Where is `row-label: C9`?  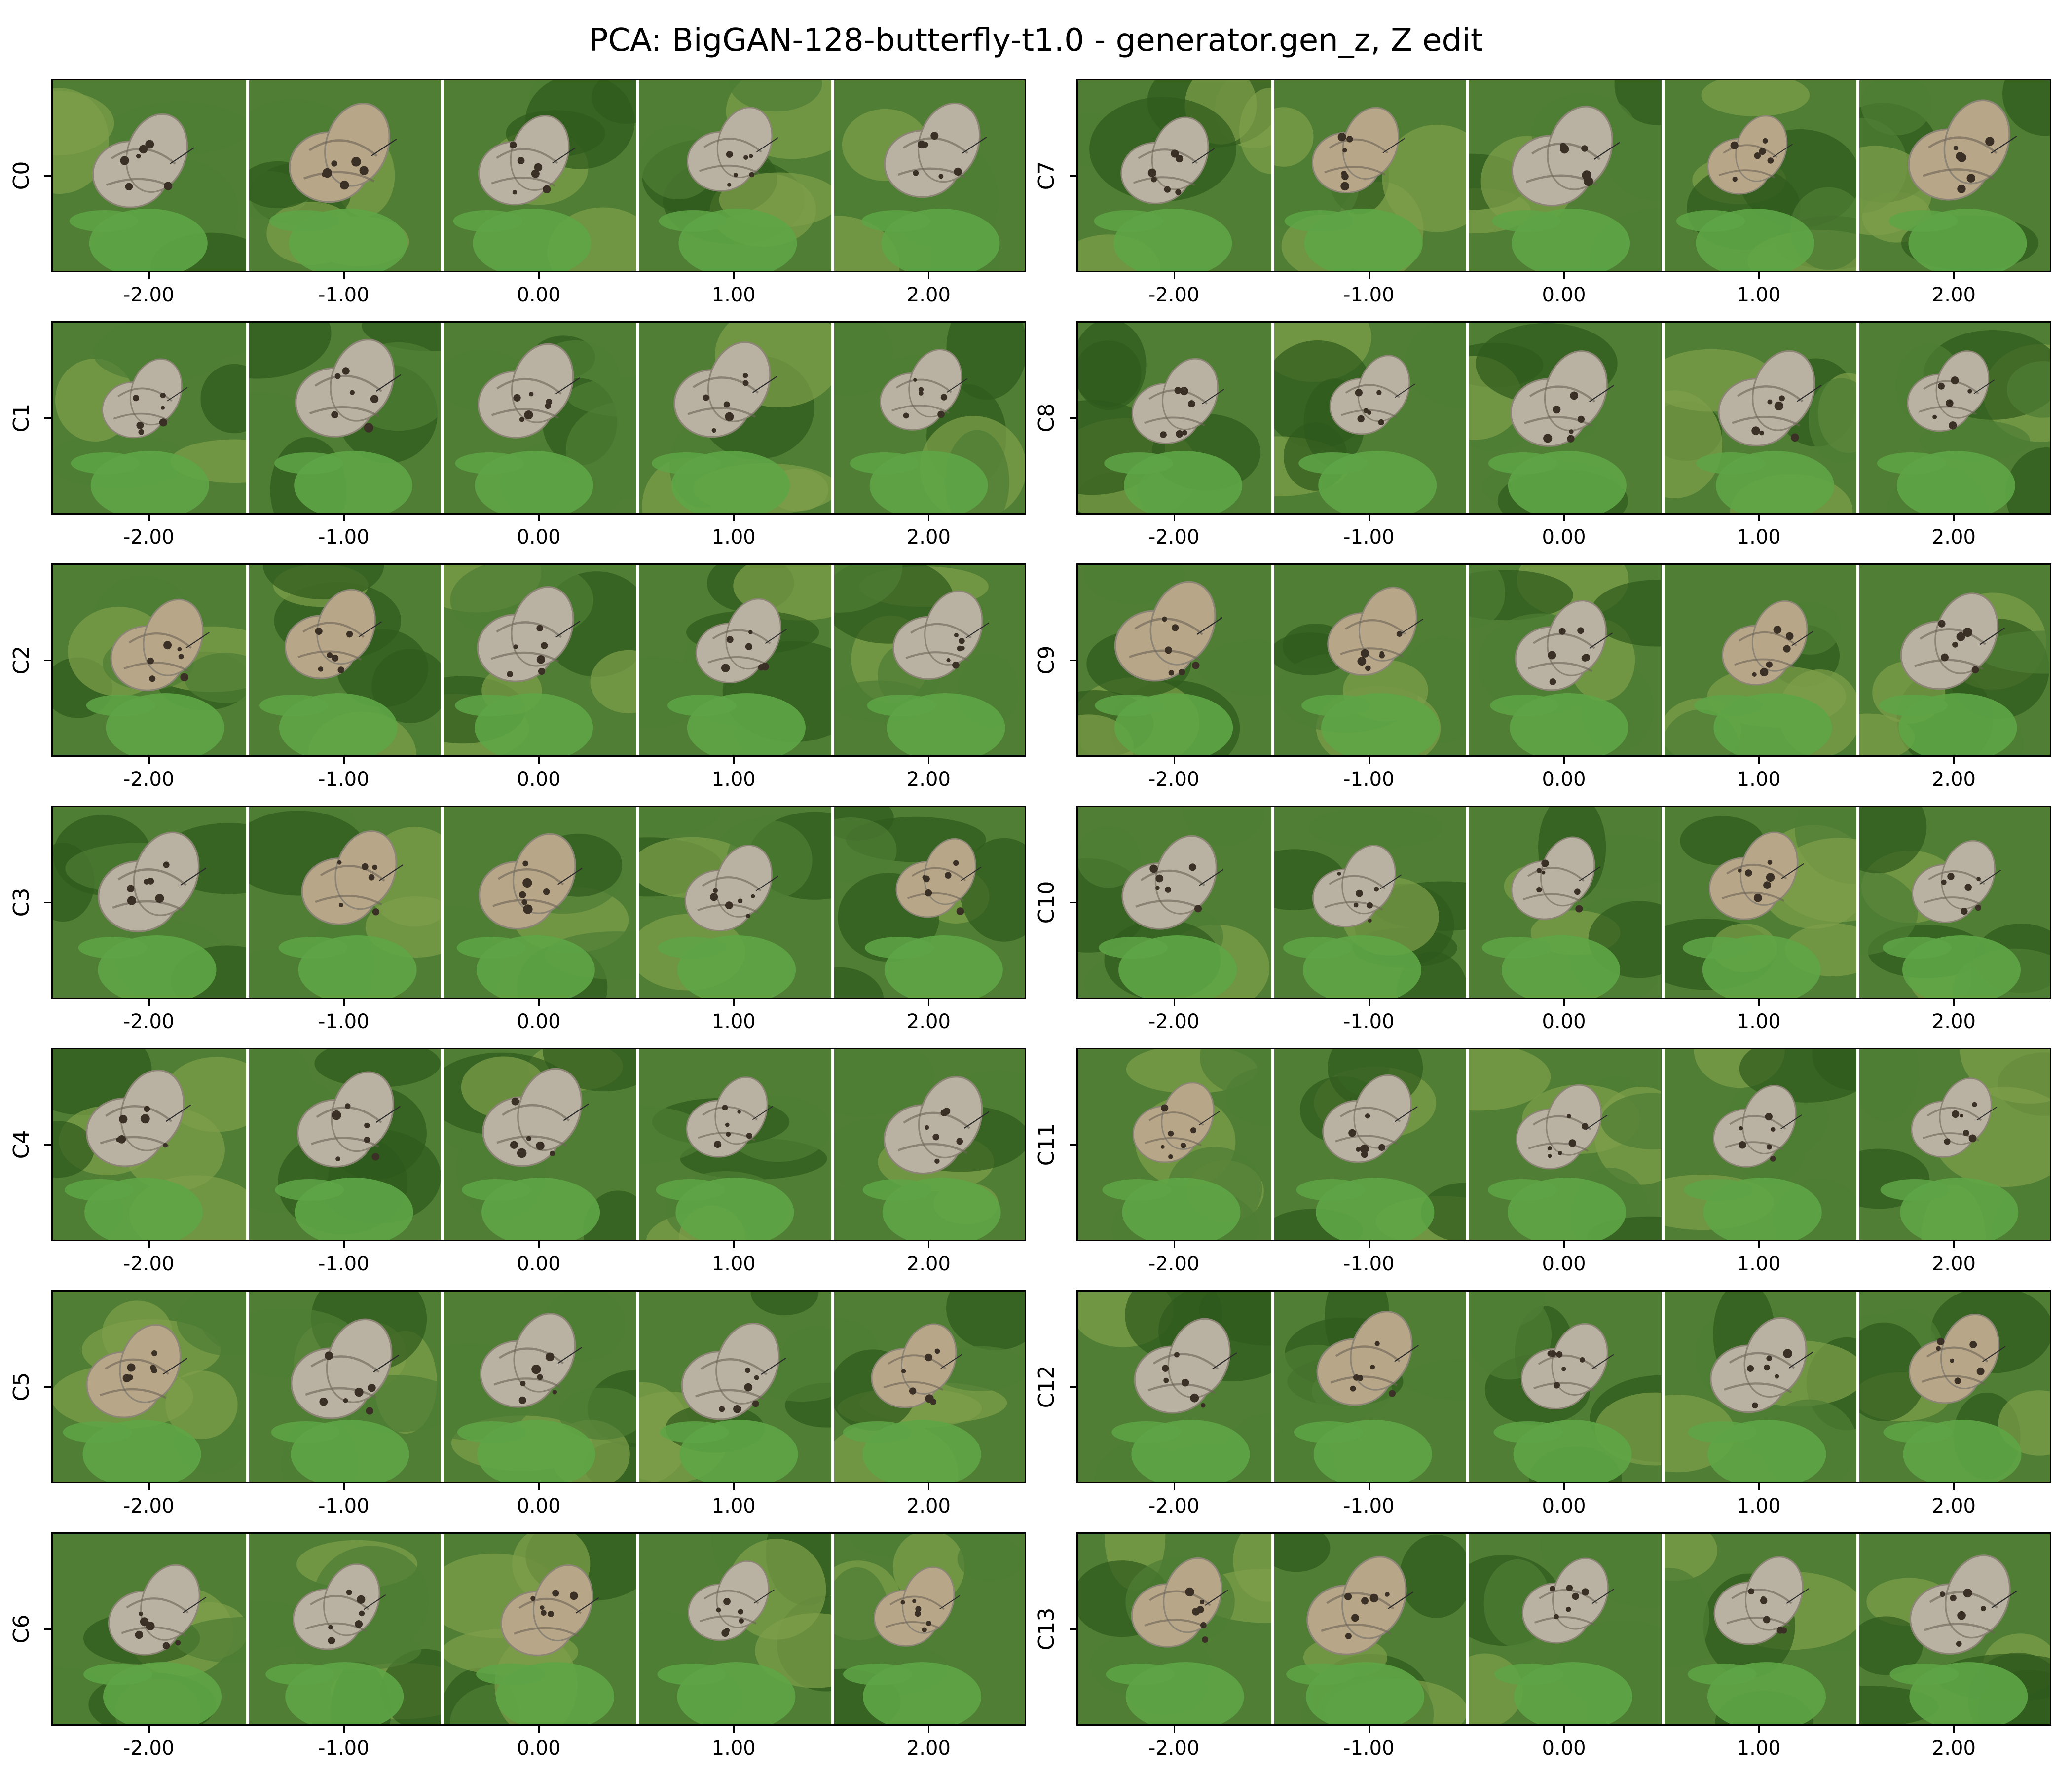 row-label: C9 is located at coordinates (1046, 660).